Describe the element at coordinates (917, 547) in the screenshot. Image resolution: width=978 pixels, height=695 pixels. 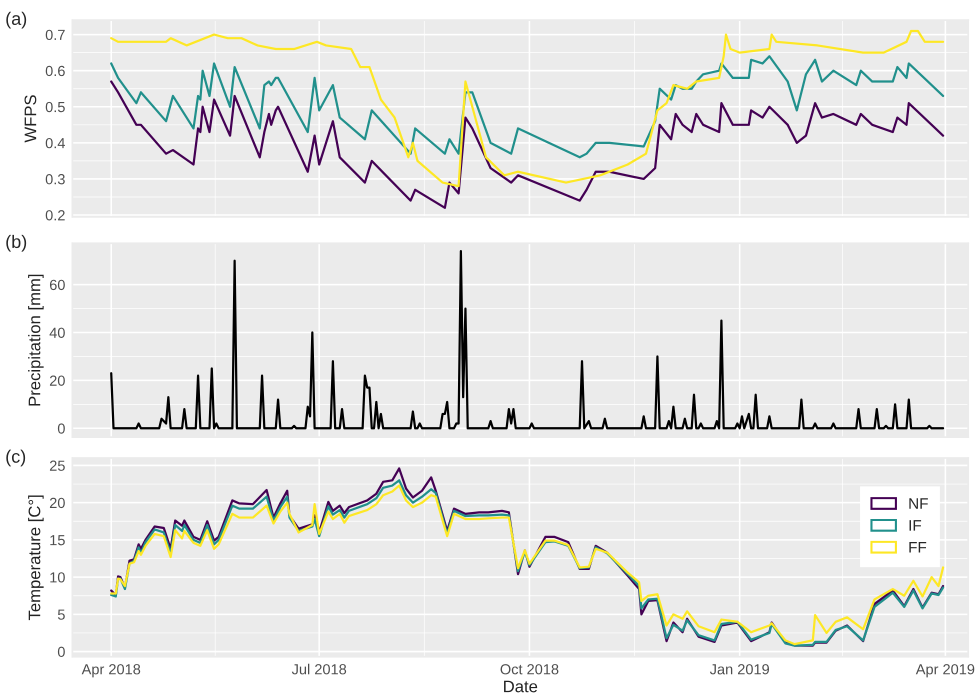
I see `legend-label: FF` at that location.